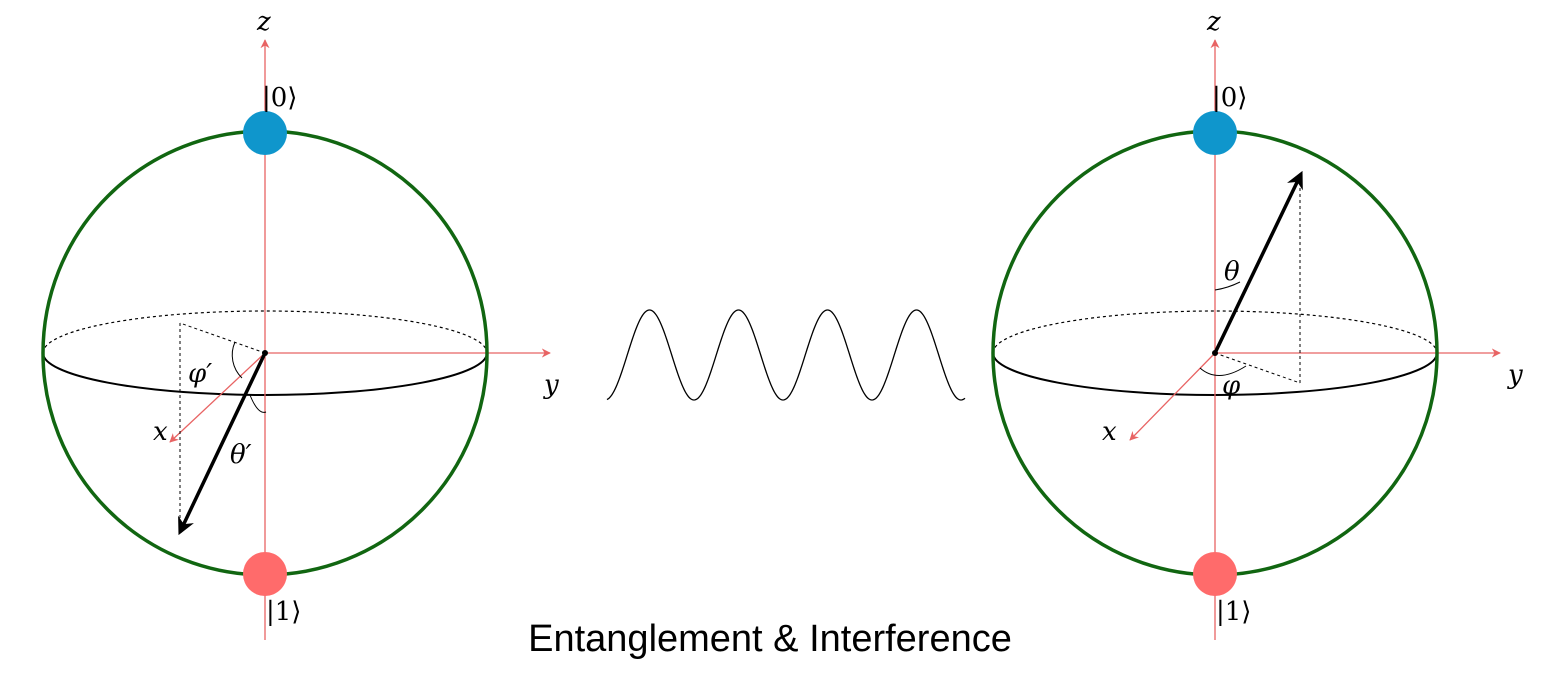  What do you see at coordinates (283, 612) in the screenshot?
I see `left-ket-one-label: |1⟩` at bounding box center [283, 612].